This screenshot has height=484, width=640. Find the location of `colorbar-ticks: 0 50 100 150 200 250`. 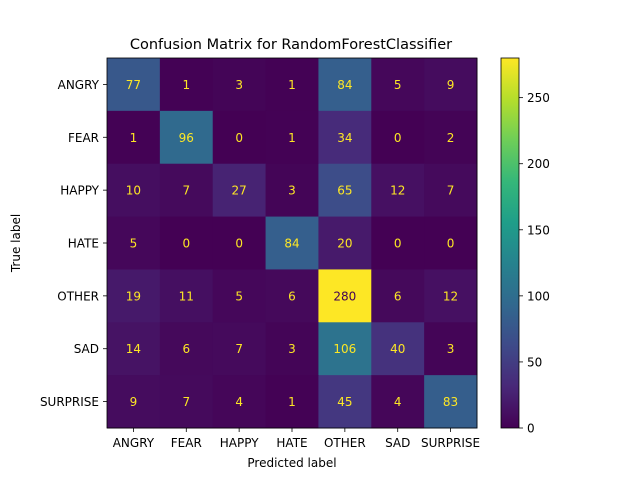

colorbar-ticks: 0 50 100 150 200 250 is located at coordinates (534, 263).